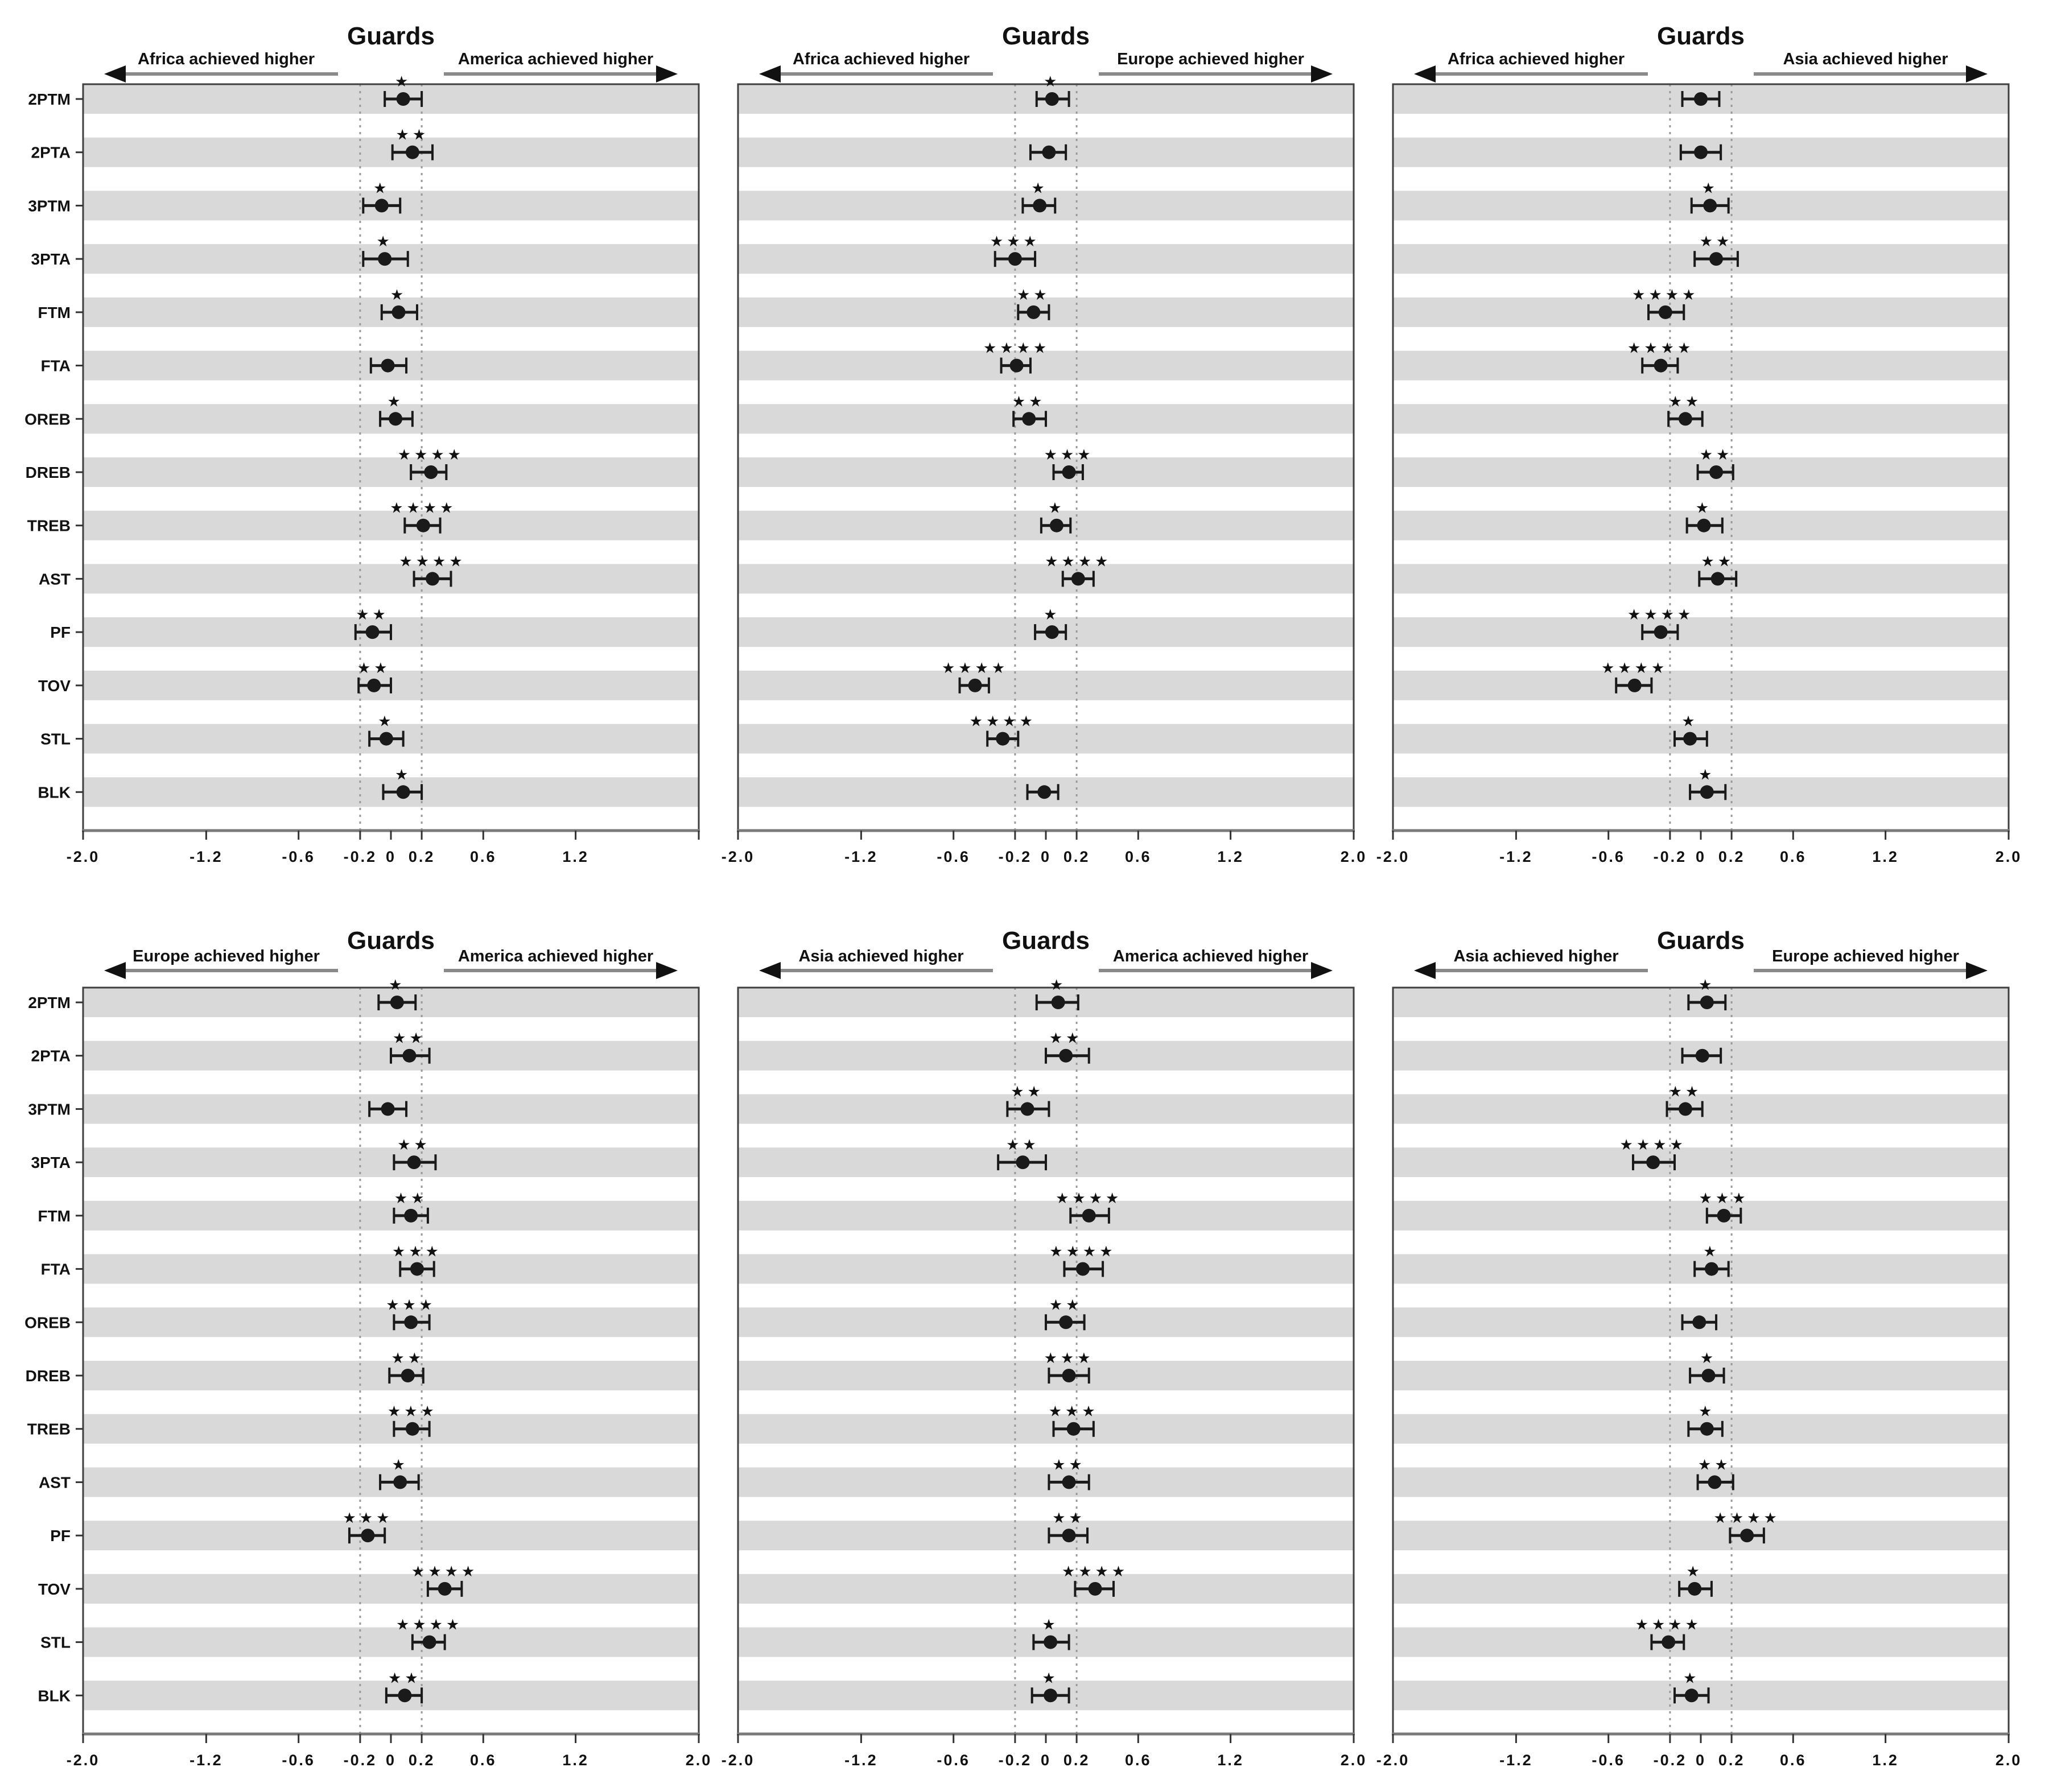 Image resolution: width=2057 pixels, height=1792 pixels. Describe the element at coordinates (54, 1216) in the screenshot. I see `y-category-label: FTM` at that location.